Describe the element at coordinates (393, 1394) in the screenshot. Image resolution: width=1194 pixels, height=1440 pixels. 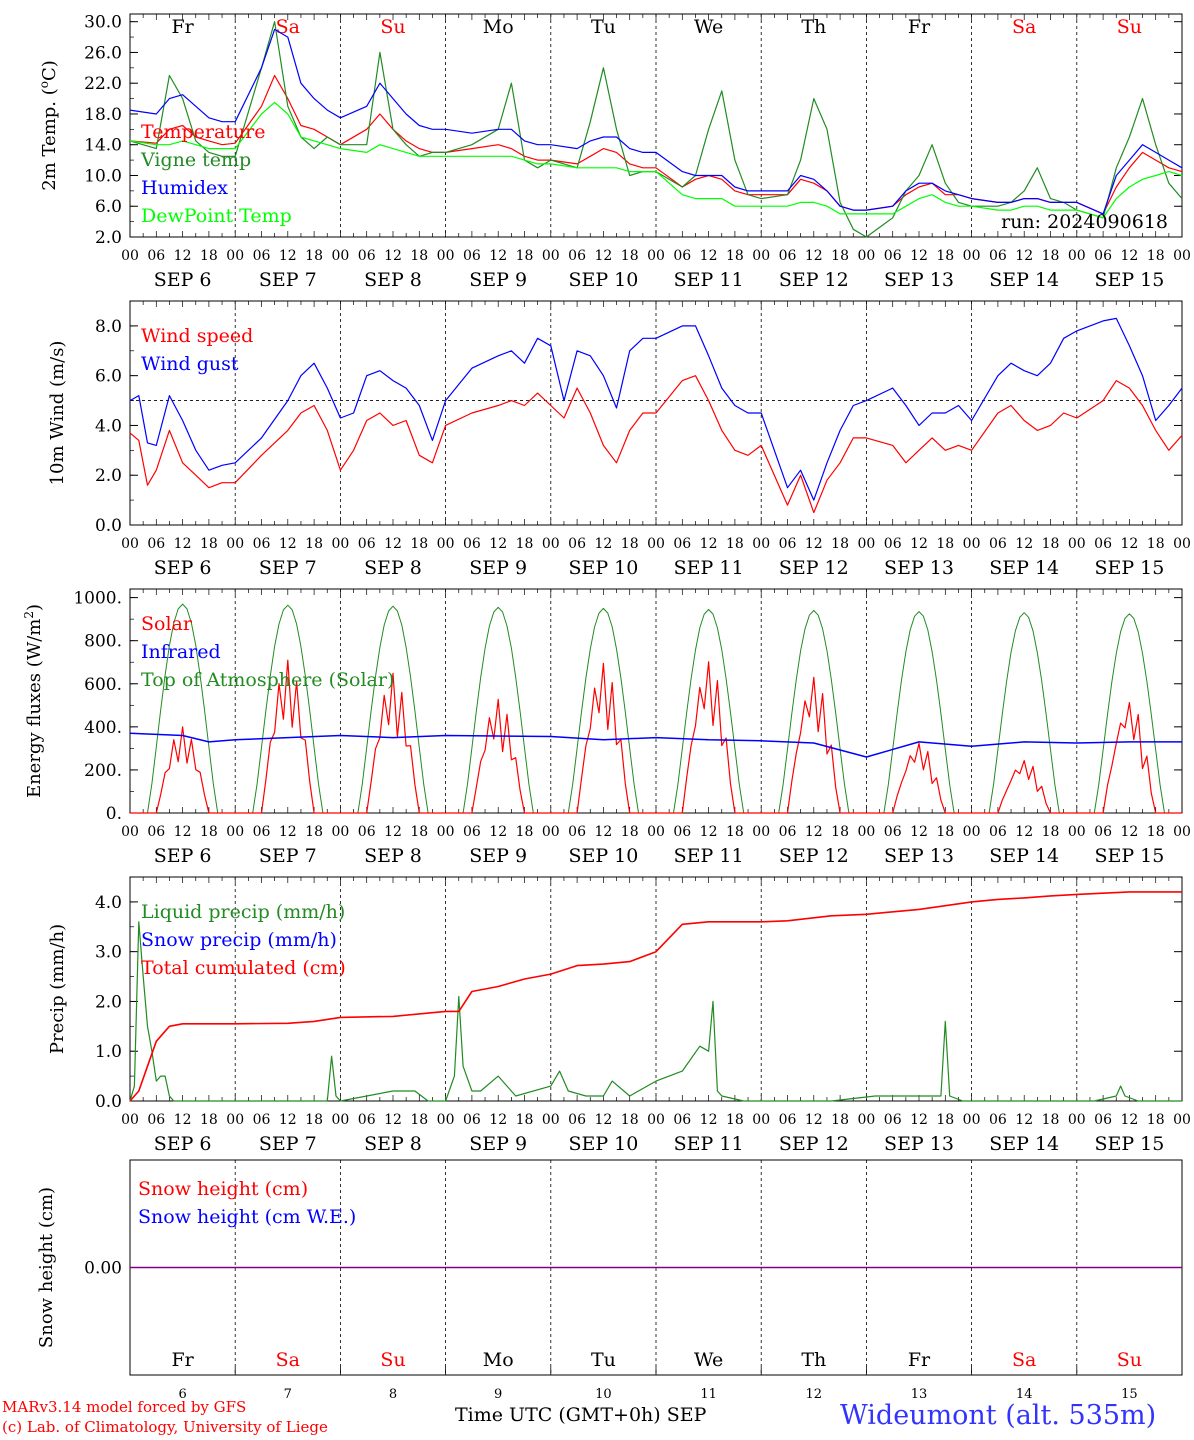
I see `day-number-label: 8` at that location.